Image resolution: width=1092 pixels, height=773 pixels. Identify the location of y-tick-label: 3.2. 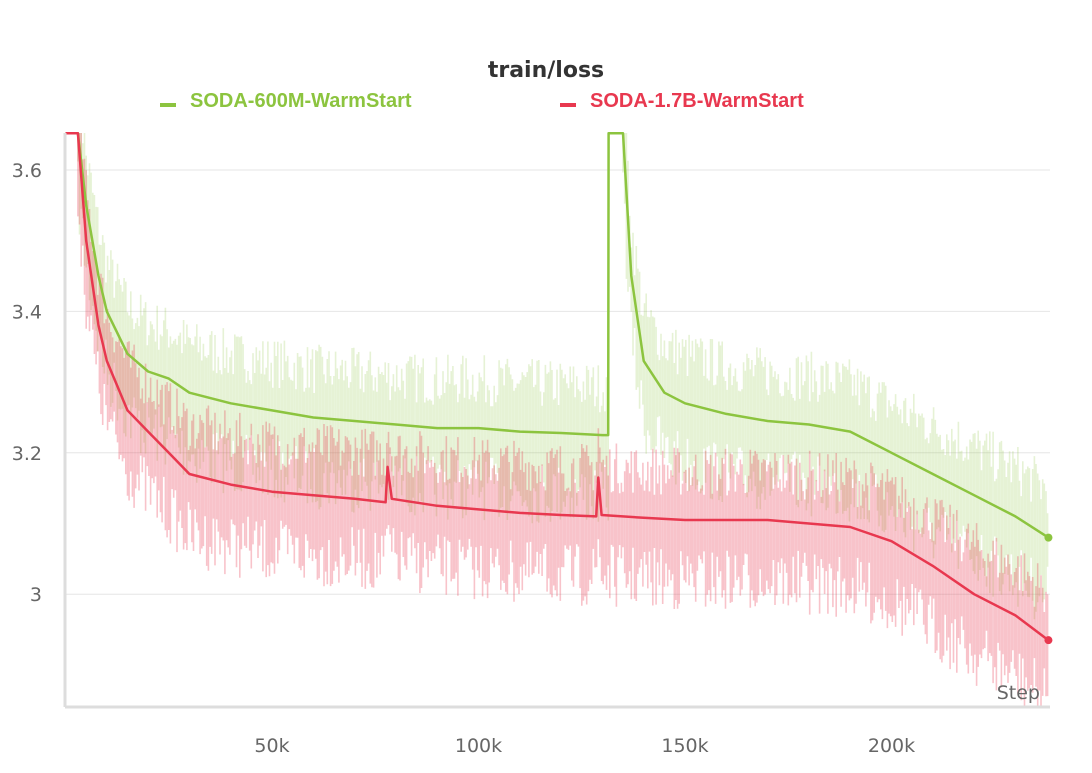
(27, 454).